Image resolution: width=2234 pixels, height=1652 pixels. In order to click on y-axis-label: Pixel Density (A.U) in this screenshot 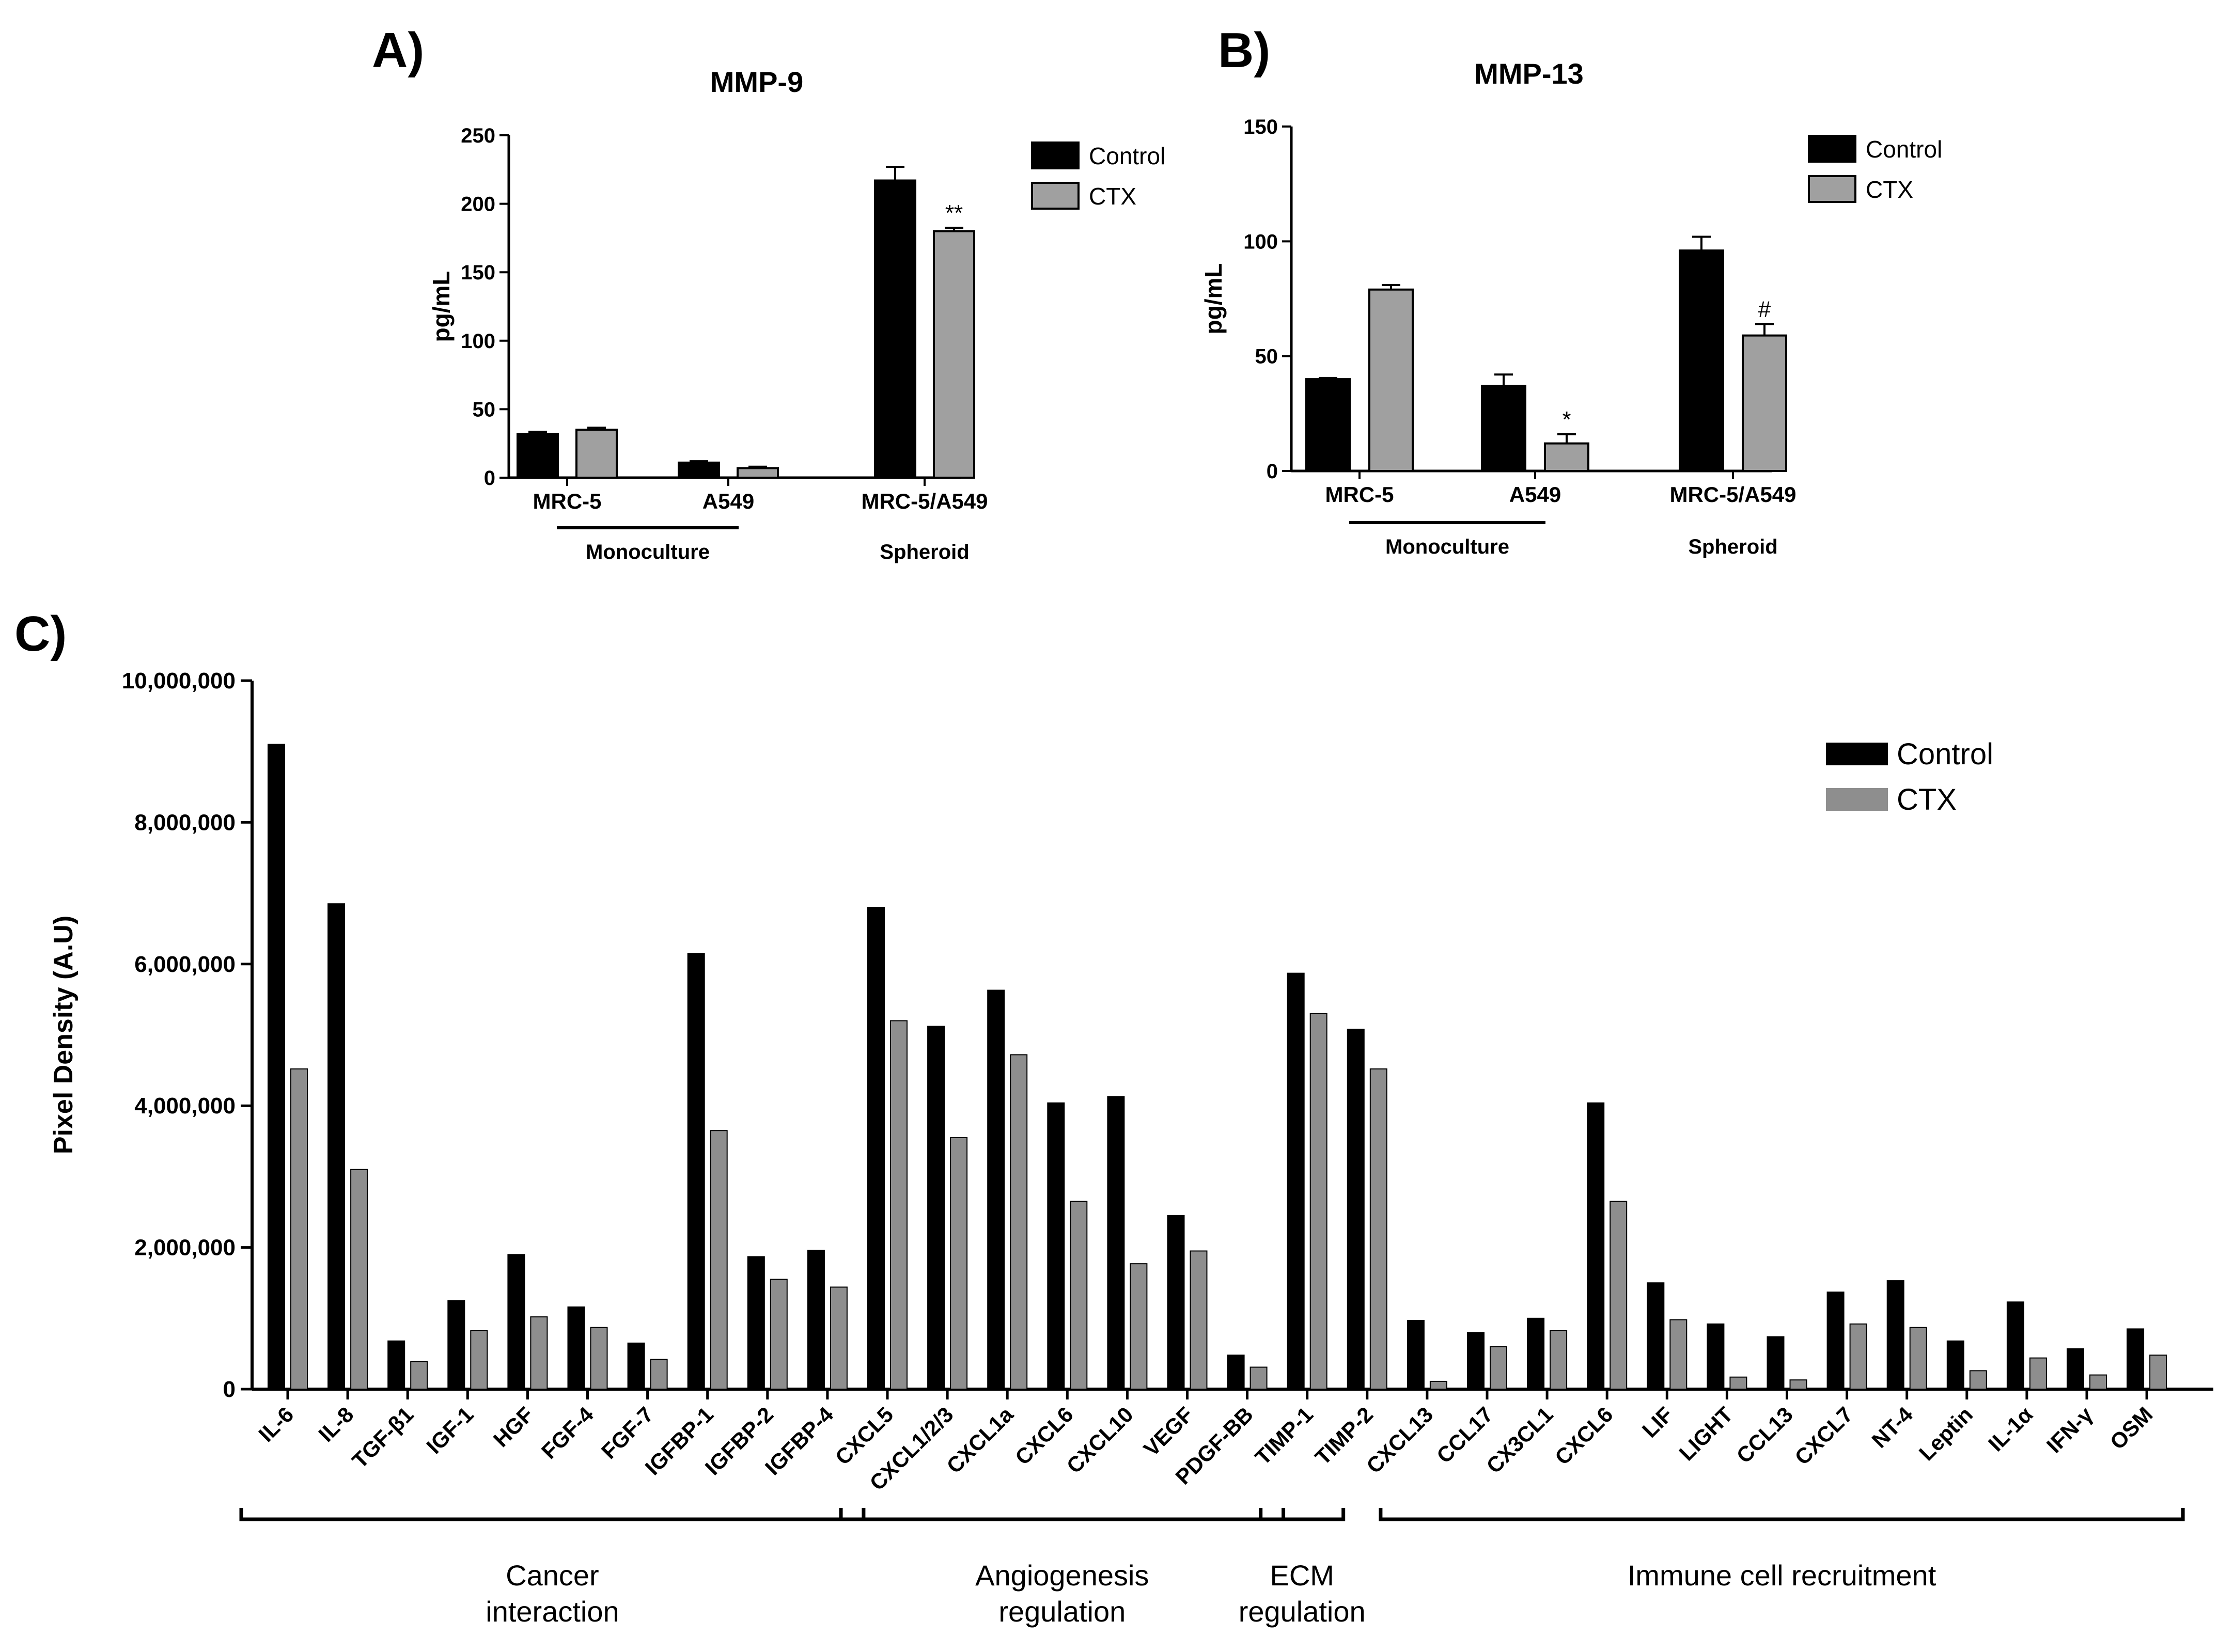, I will do `click(64, 1035)`.